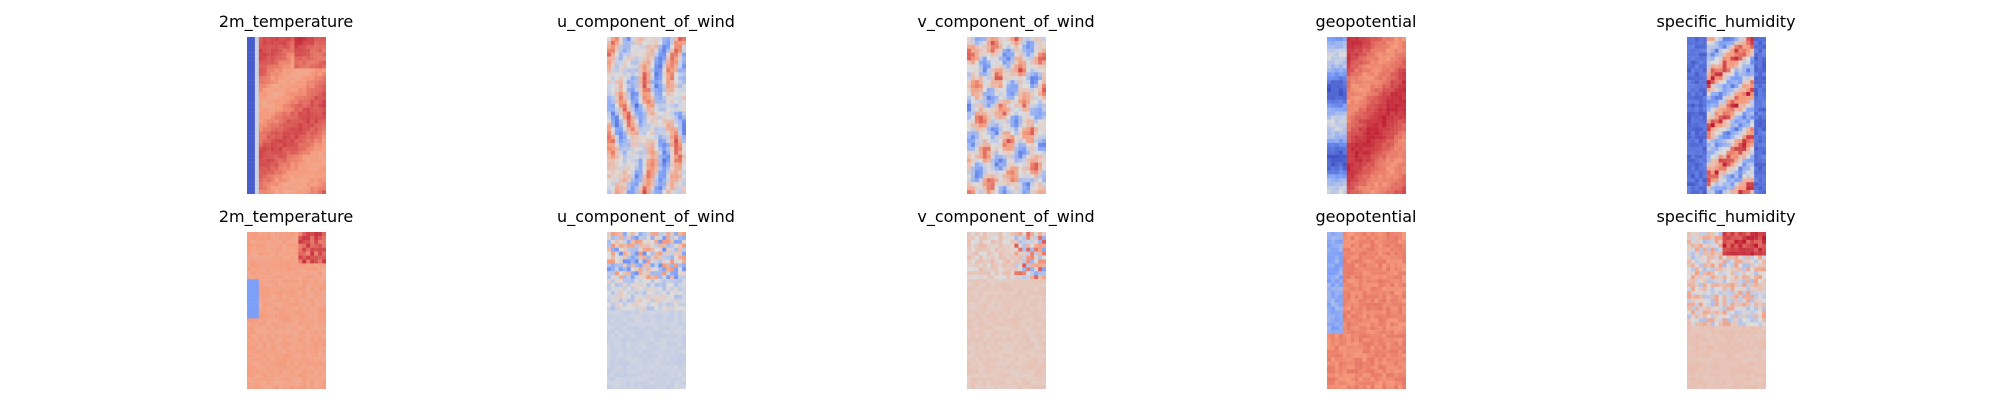 This screenshot has height=400, width=2000. I want to click on heatmap-panel, so click(1726, 115).